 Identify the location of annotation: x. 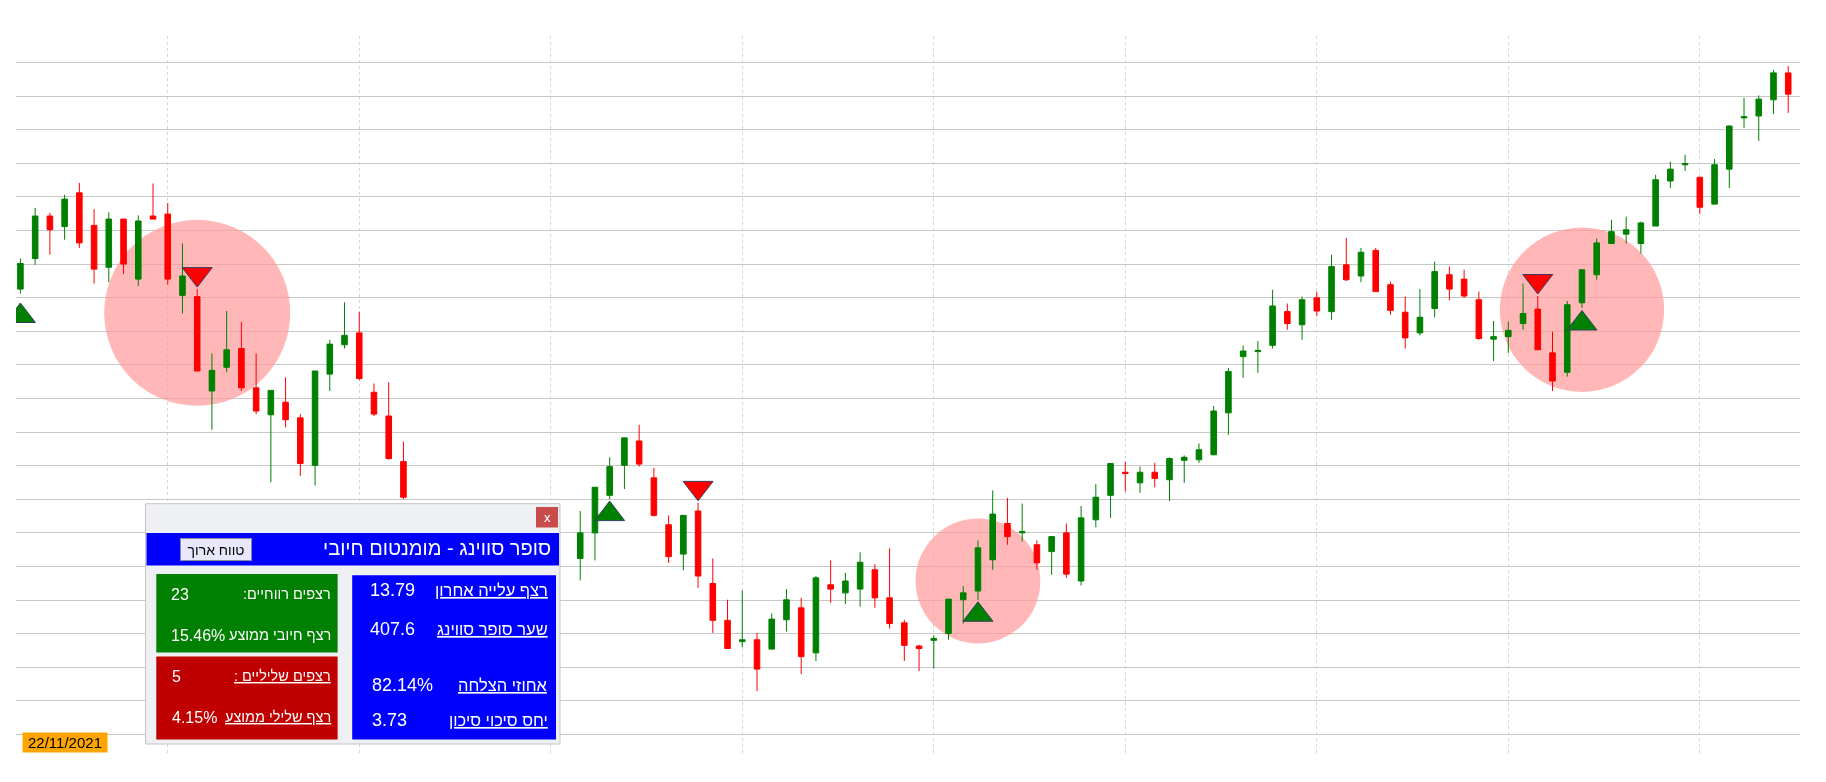
(547, 517).